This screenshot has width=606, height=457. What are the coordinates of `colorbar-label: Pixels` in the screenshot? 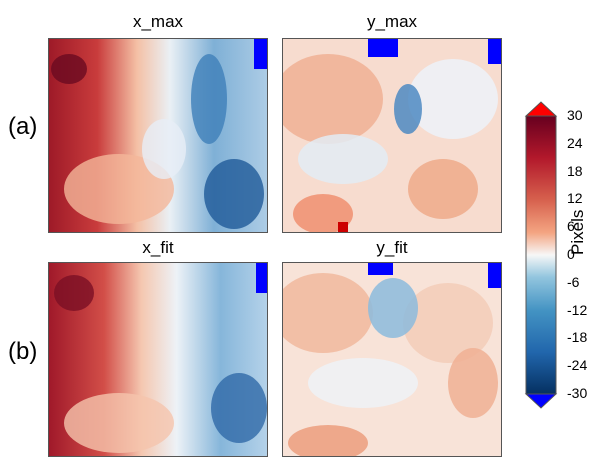 It's located at (577, 232).